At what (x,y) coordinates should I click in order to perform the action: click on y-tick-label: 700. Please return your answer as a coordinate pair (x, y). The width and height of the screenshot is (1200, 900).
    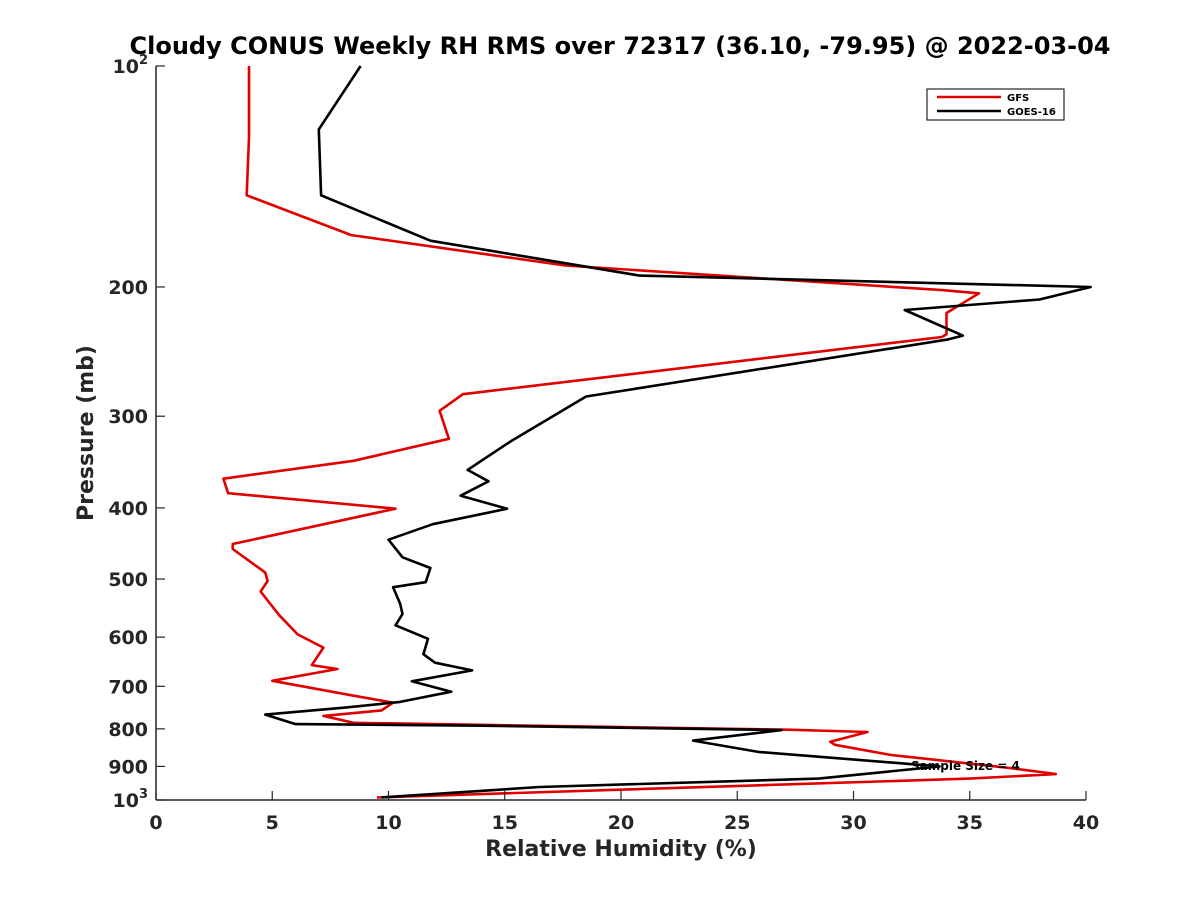
    Looking at the image, I should click on (128, 687).